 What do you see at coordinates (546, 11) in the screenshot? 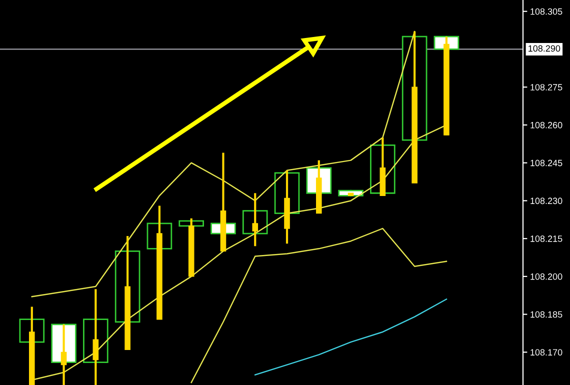
I see `y-tick-label: 108.305` at bounding box center [546, 11].